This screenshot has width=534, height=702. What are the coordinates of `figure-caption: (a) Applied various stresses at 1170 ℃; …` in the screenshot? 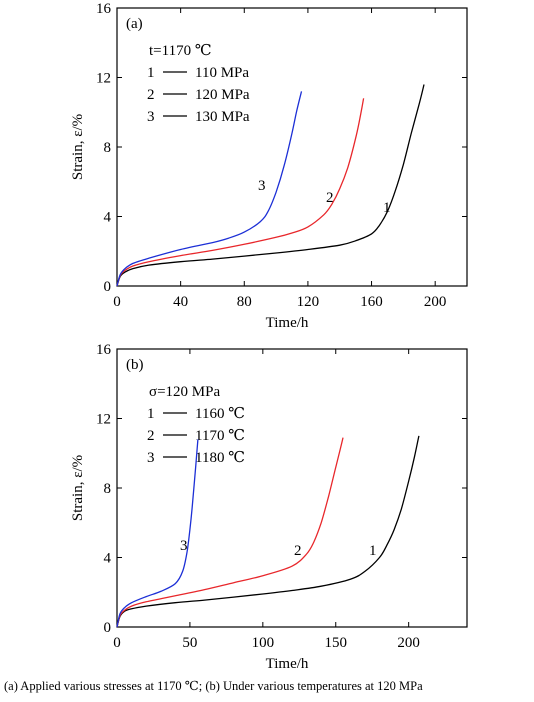 It's located at (213, 686).